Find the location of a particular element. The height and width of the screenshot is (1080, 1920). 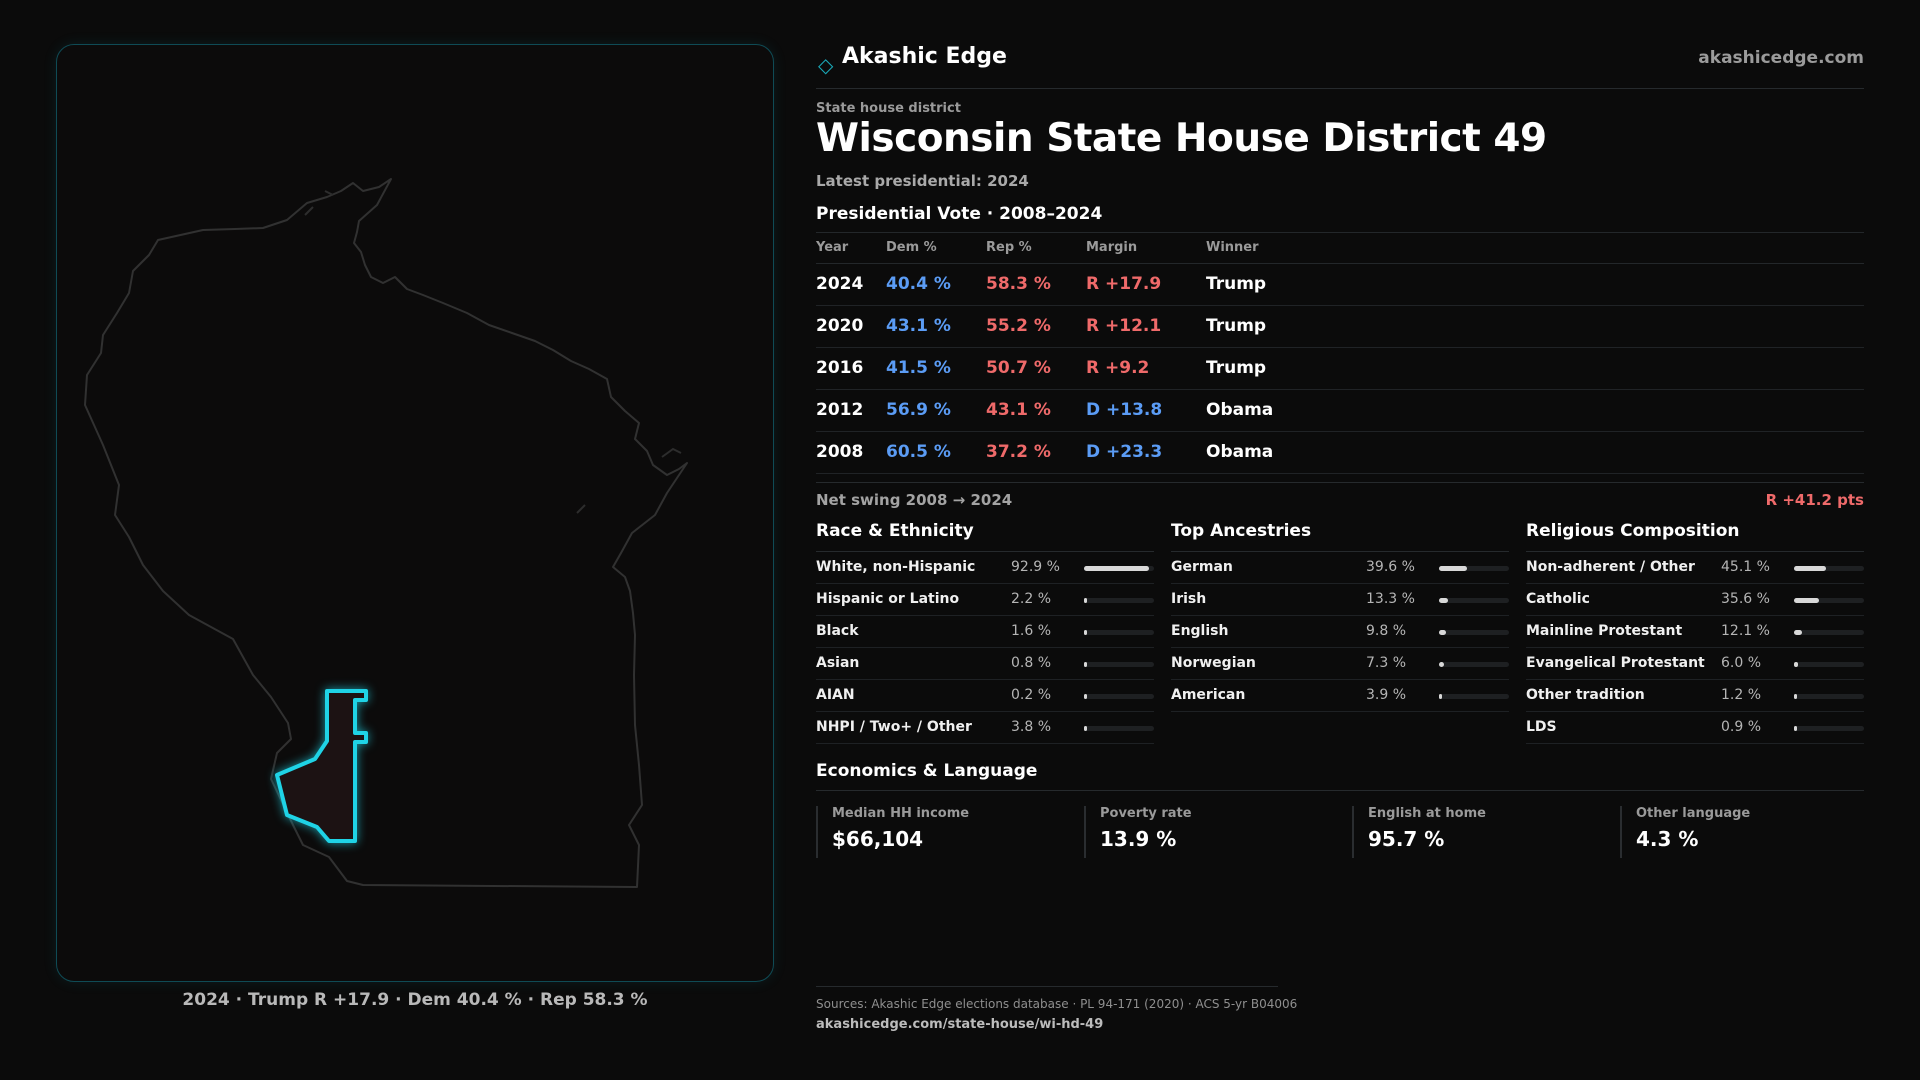

margin-cell: D +23.3 is located at coordinates (1124, 452).